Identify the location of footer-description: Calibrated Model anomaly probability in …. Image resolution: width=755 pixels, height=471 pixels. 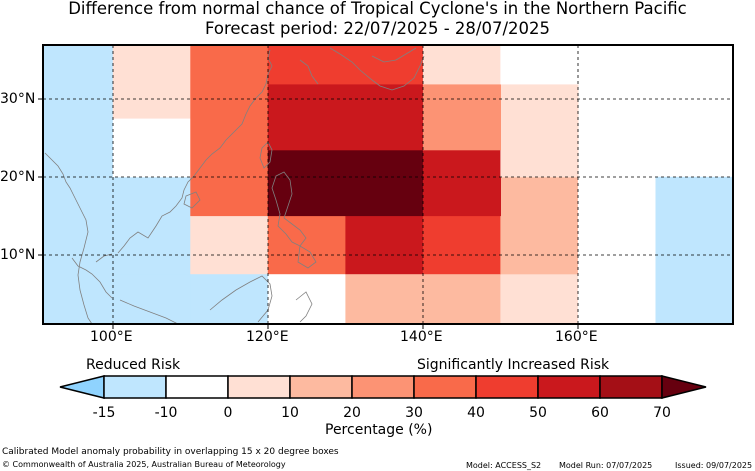
(170, 452).